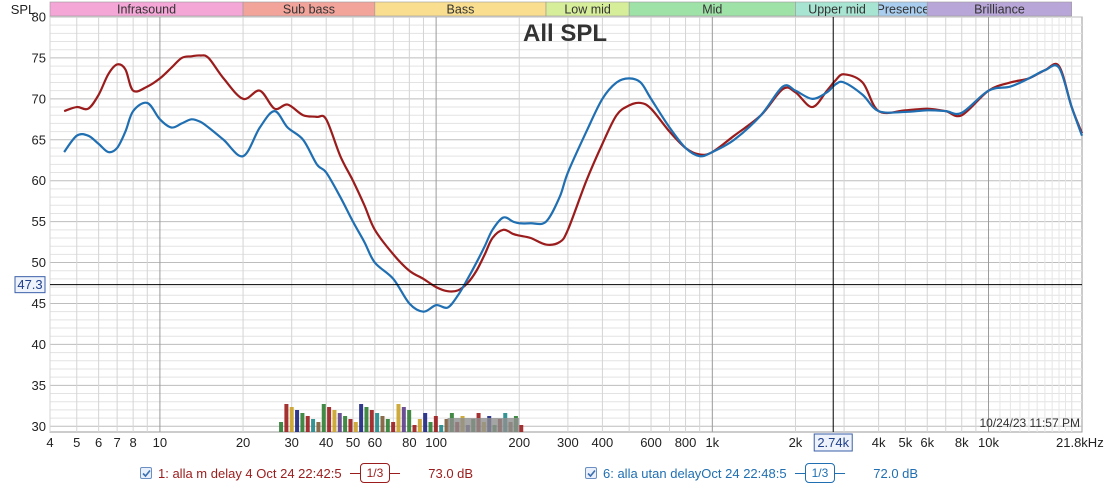  What do you see at coordinates (962, 442) in the screenshot?
I see `x-tick-label: 8k` at bounding box center [962, 442].